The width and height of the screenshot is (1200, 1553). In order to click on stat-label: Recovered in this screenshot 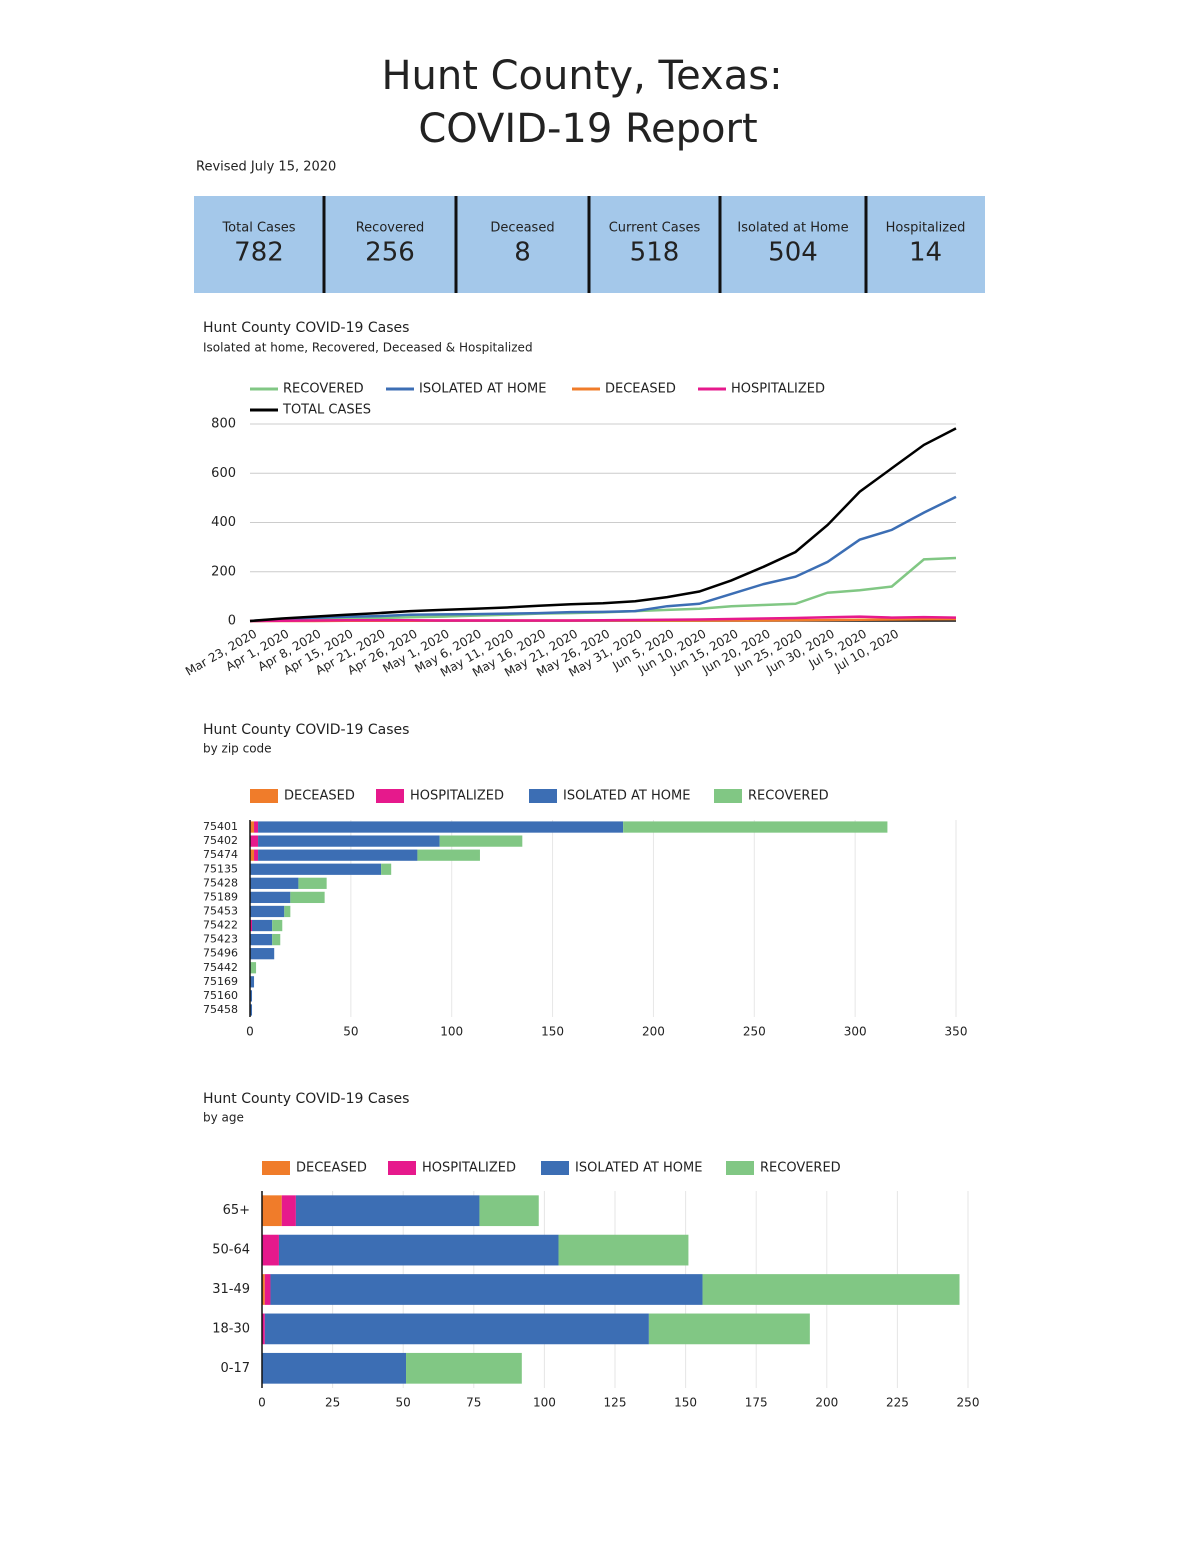, I will do `click(390, 228)`.